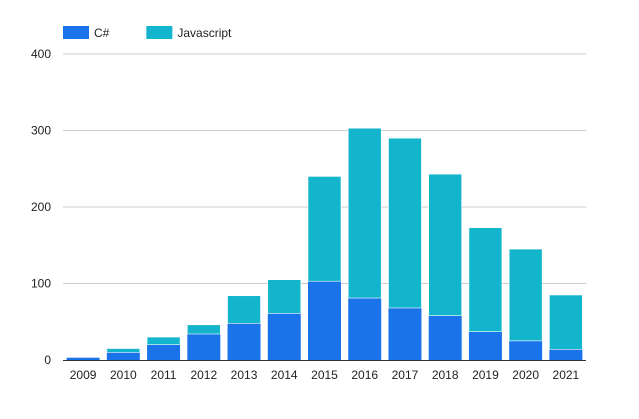  Describe the element at coordinates (83, 375) in the screenshot. I see `x-tick-label: 2009` at that location.